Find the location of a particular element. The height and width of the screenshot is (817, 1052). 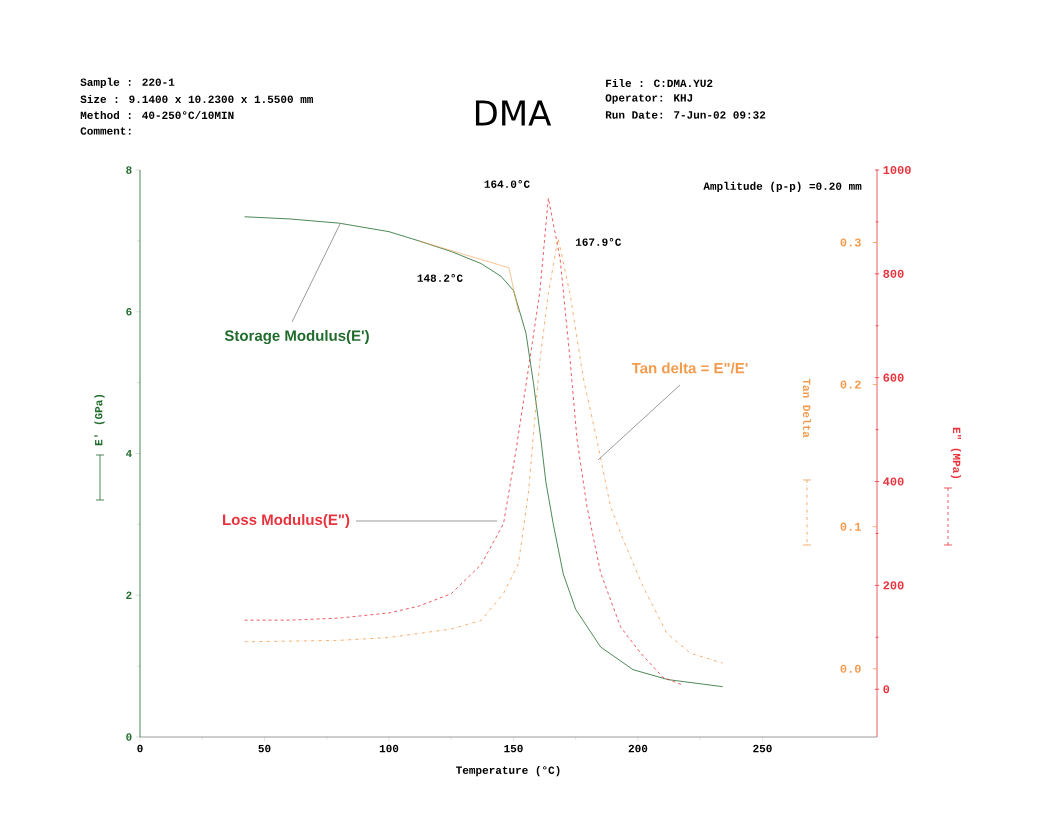

text: Size : 9.1400 x 10.2300 x 1.5500 mm is located at coordinates (196, 99).